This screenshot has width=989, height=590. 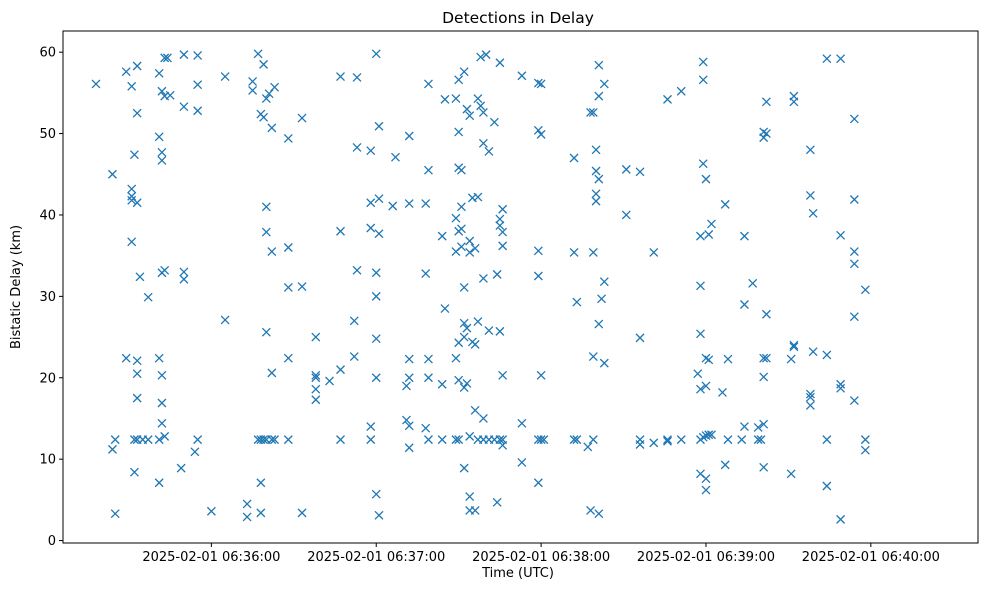 I want to click on x-tick-label: 2025-02-01 06:39:00, so click(x=706, y=557).